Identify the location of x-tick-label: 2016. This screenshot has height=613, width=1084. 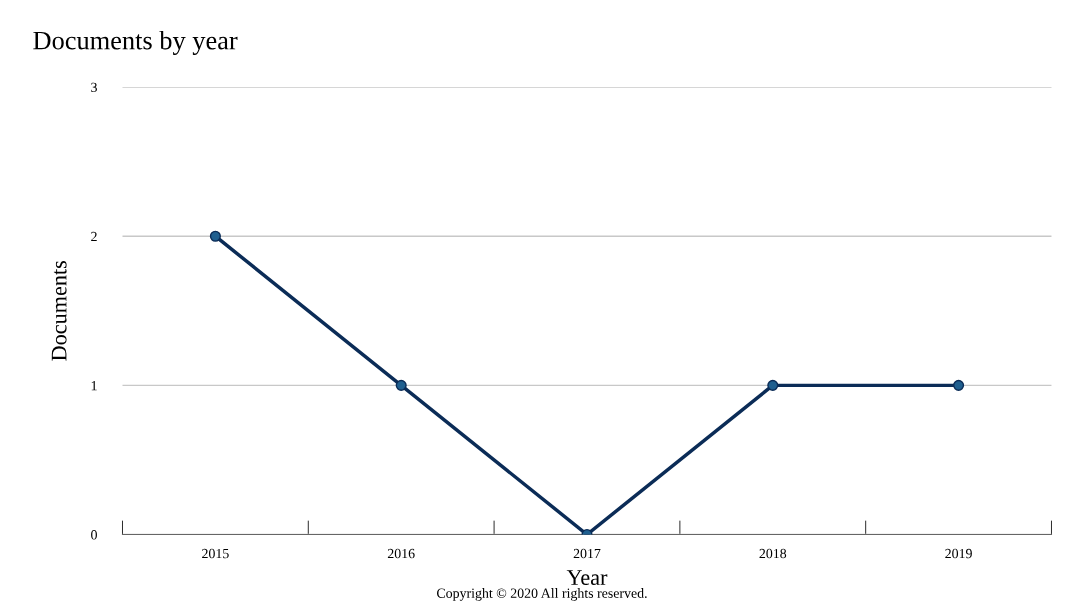
(401, 553).